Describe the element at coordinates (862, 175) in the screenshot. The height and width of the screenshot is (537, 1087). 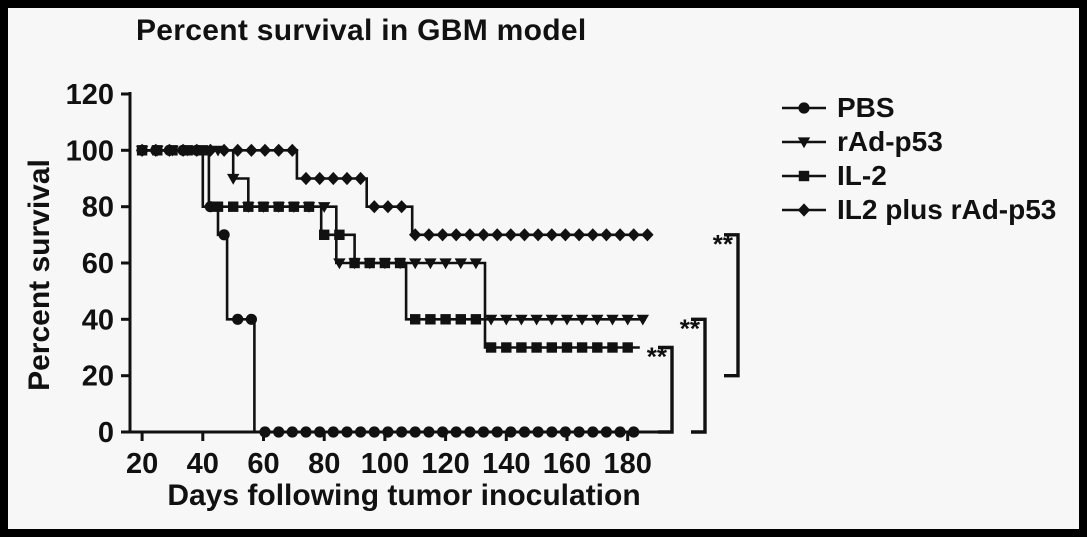
I see `legend-label: IL-2` at that location.